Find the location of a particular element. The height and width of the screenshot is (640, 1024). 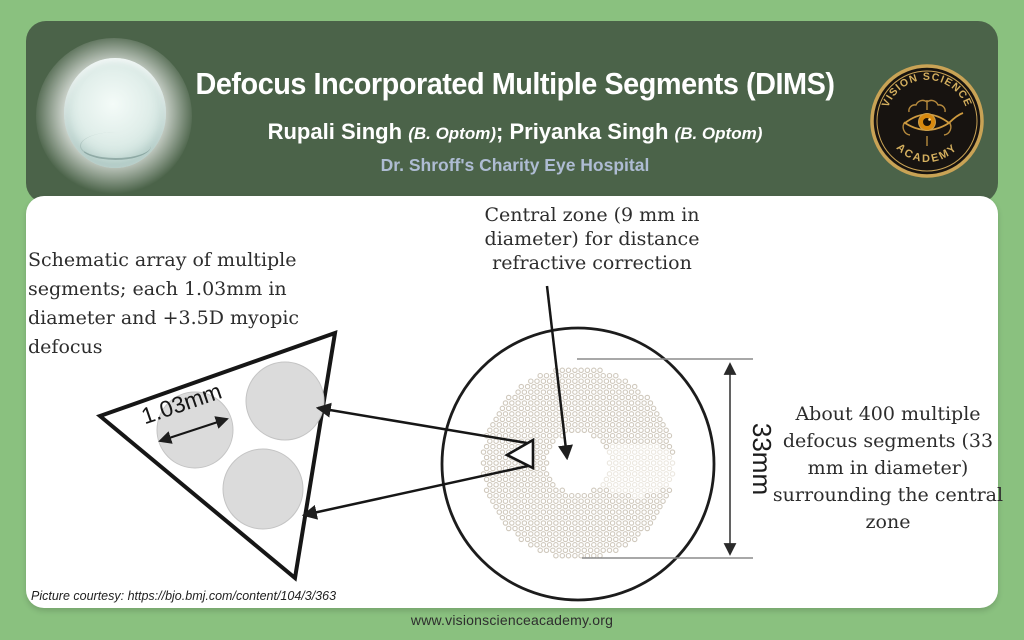

vision-science-academy-logo: VISION SCIENCE ACADEMY is located at coordinates (927, 121).